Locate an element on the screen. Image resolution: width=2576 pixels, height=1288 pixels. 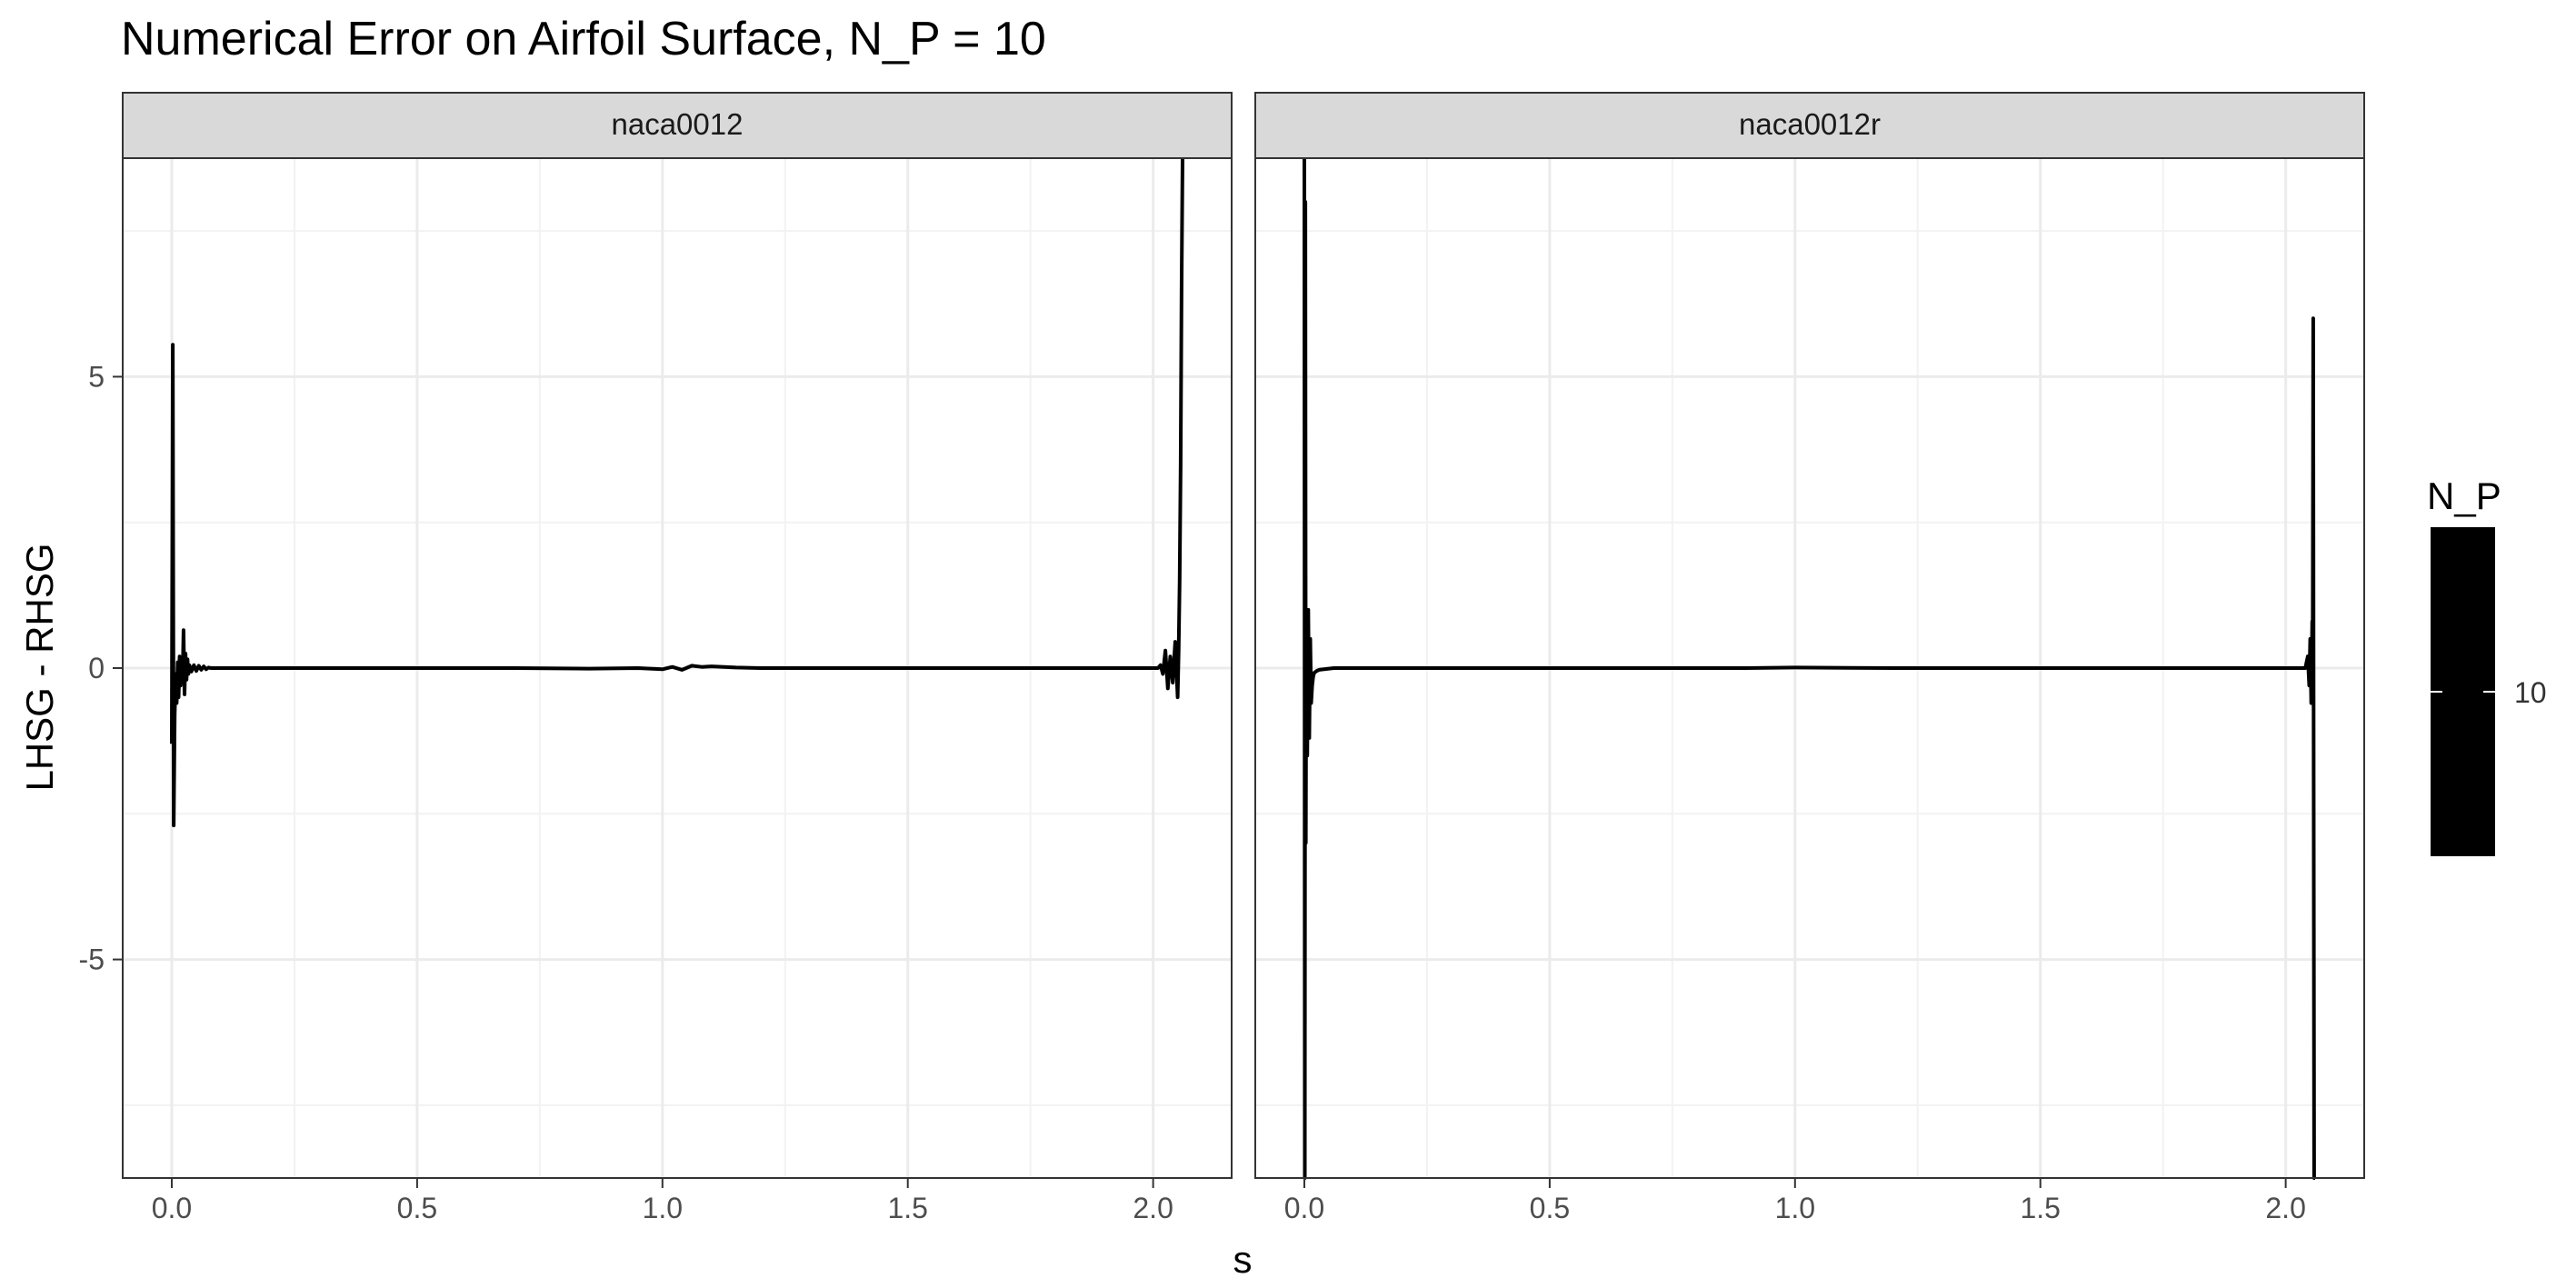
y-axis-title: LHSG - RHSG is located at coordinates (39, 667).